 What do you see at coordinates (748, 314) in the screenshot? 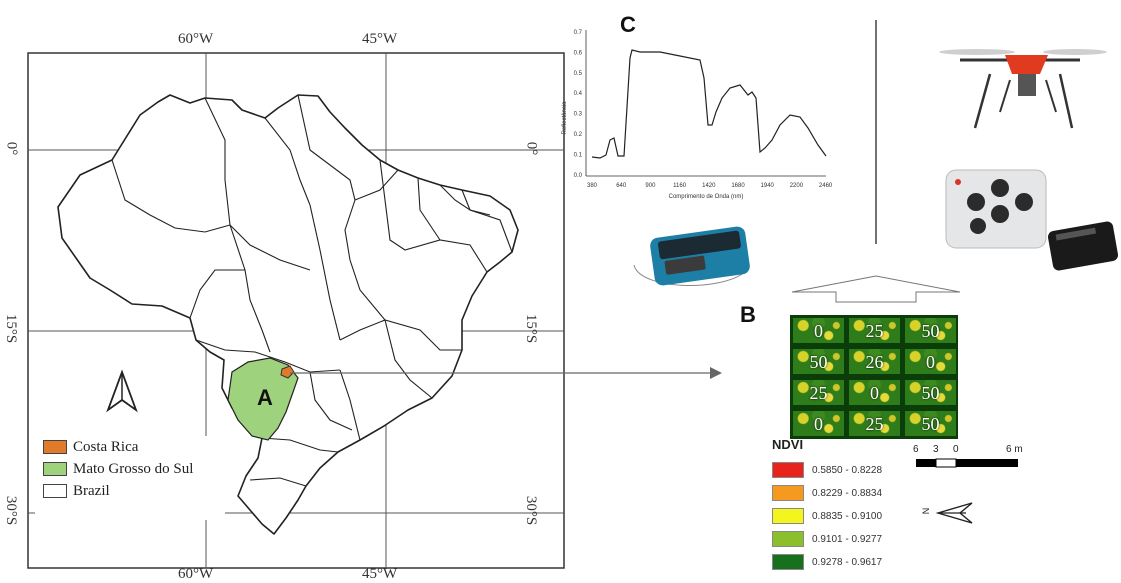
I see `panel-label-b: B` at bounding box center [748, 314].